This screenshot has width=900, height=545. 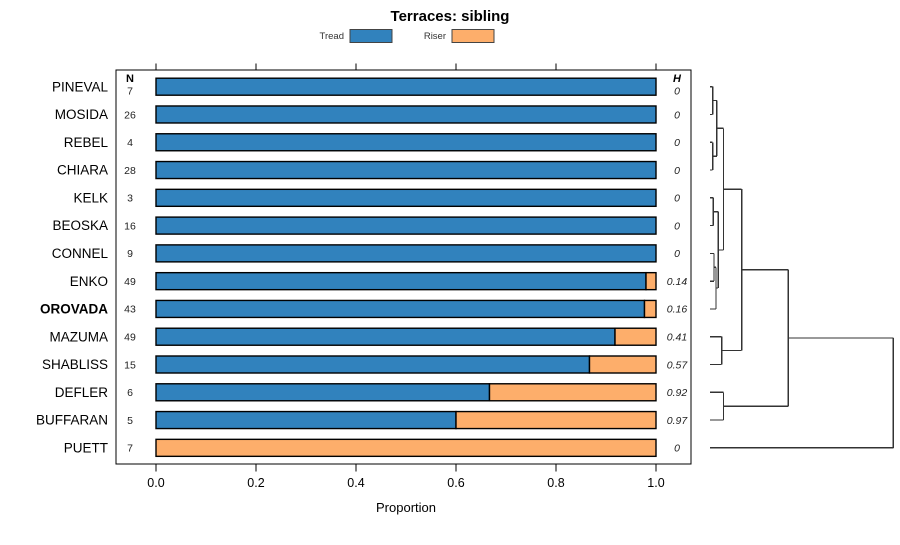 What do you see at coordinates (74, 309) in the screenshot?
I see `row-label: OROVADA` at bounding box center [74, 309].